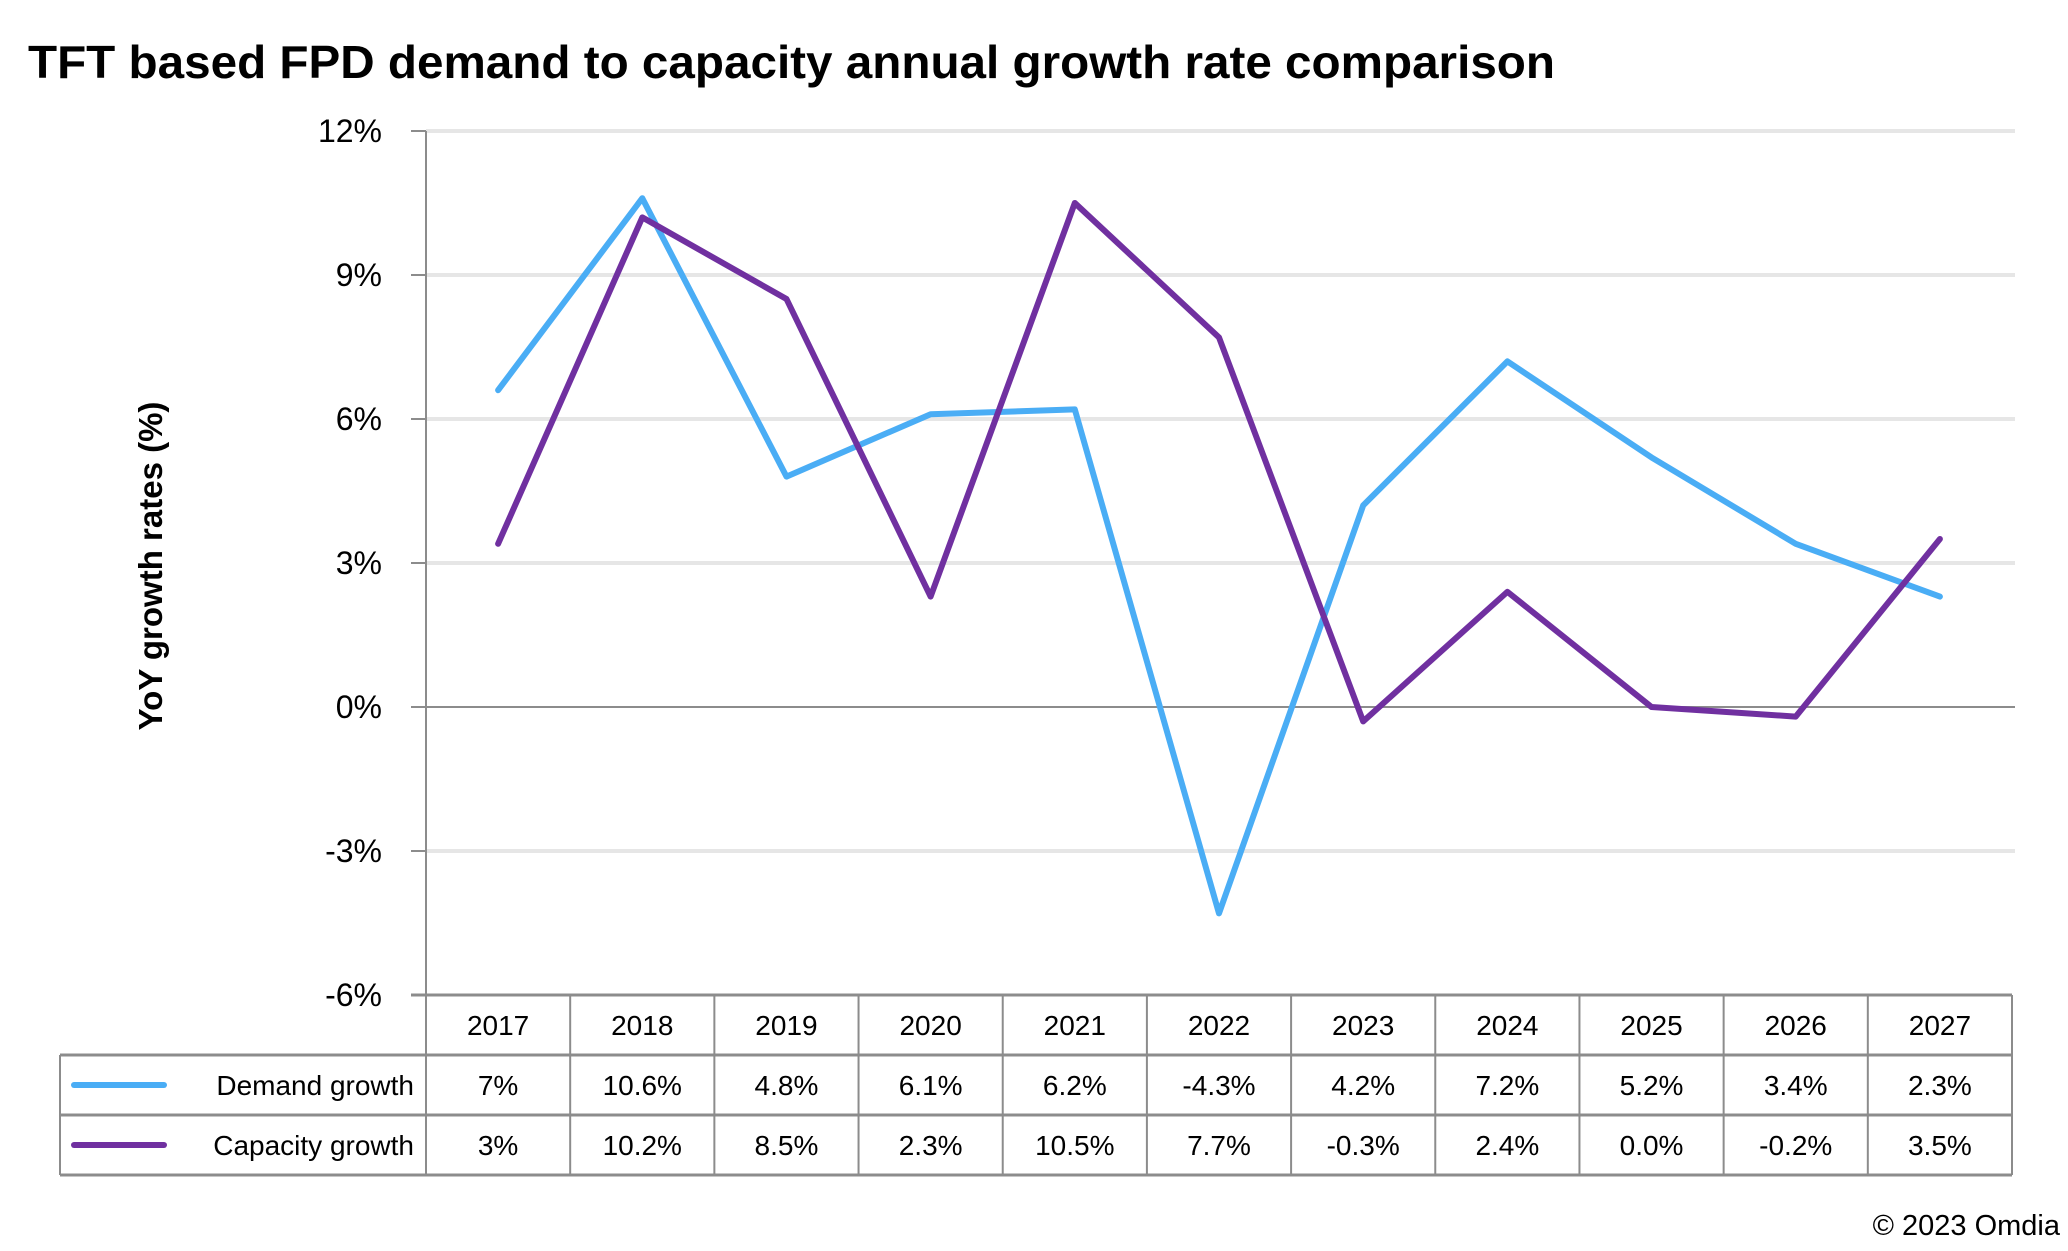 This screenshot has height=1251, width=2068. Describe the element at coordinates (1075, 1085) in the screenshot. I see `table-value-cell: 6.2%` at that location.